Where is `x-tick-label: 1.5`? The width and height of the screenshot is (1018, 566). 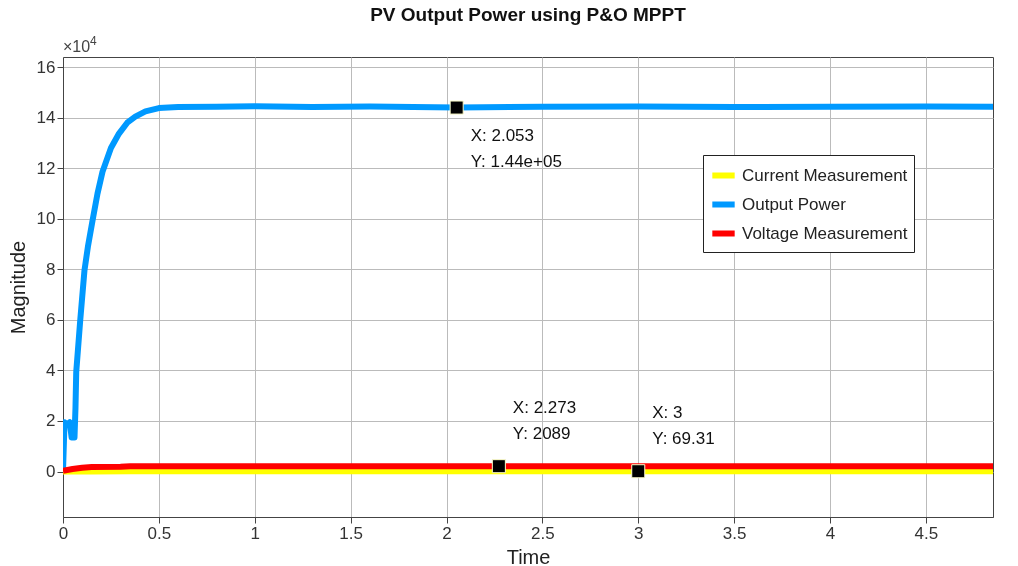
x-tick-label: 1.5 is located at coordinates (351, 533).